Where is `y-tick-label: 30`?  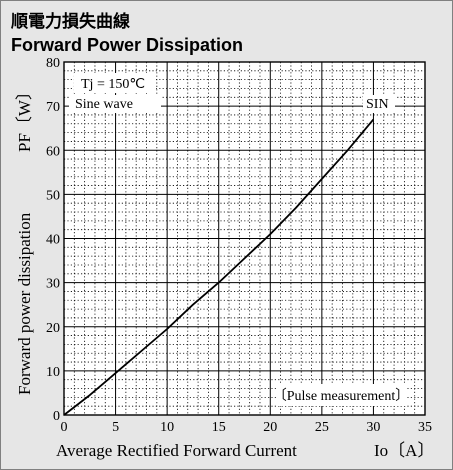
y-tick-label: 30 is located at coordinates (53, 284).